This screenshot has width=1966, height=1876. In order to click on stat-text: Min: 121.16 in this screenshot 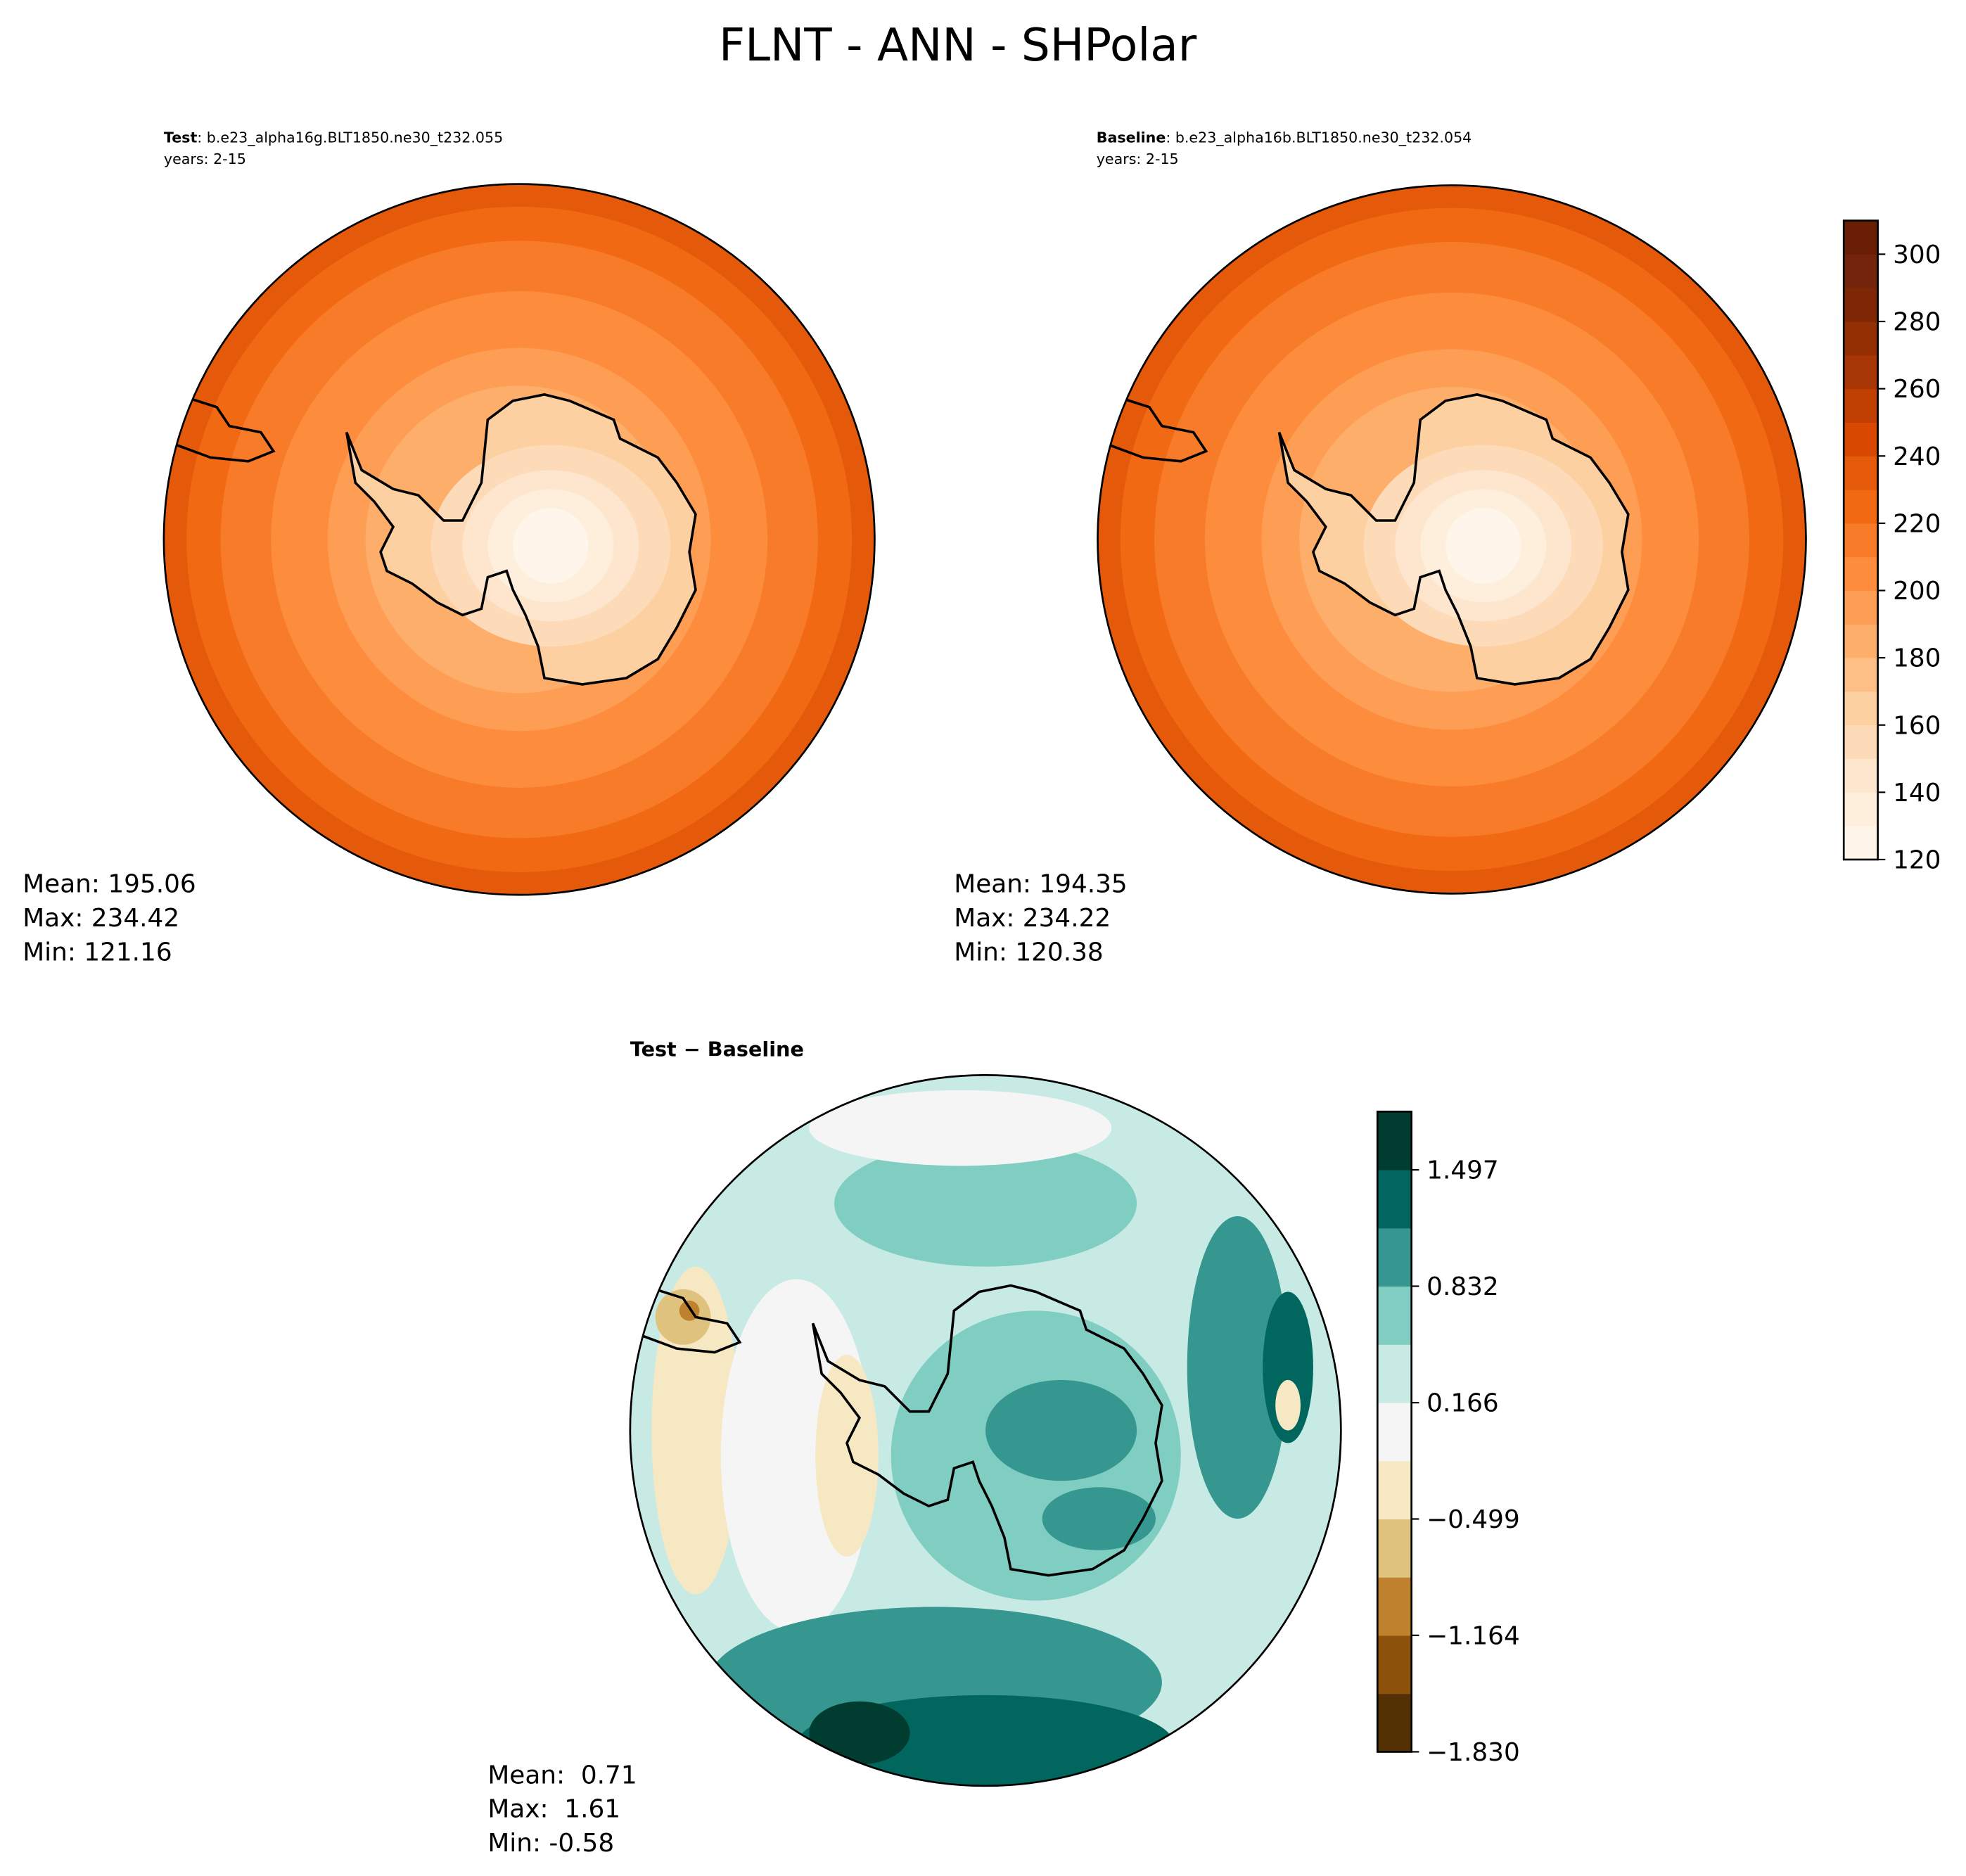, I will do `click(97, 952)`.